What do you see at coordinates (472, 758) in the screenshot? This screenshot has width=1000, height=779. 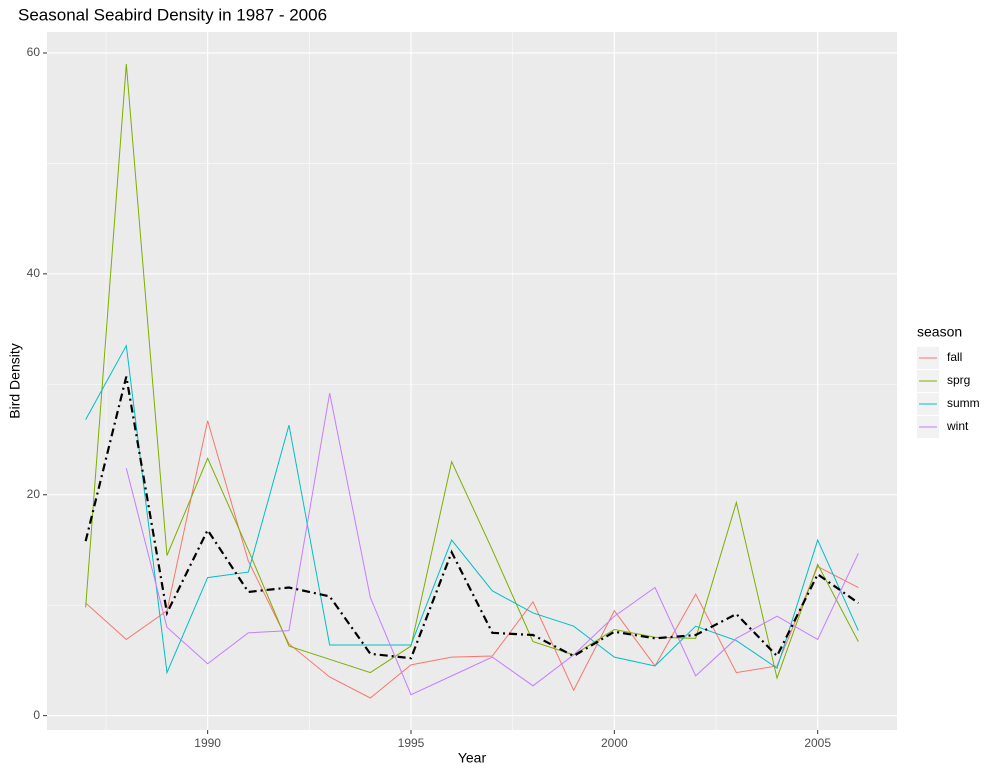 I see `x-axis-label: Year` at bounding box center [472, 758].